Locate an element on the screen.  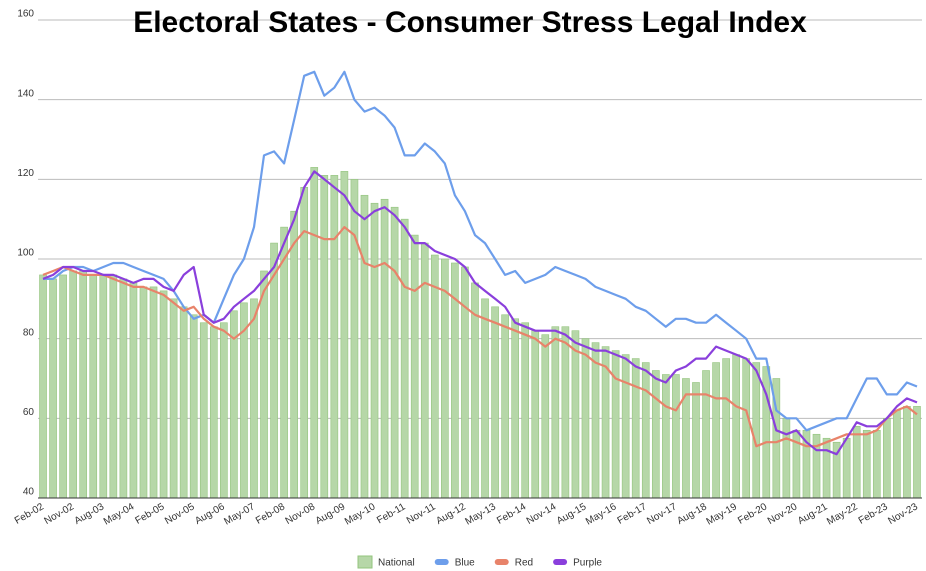
x-tick-label: Feb-23 is located at coordinates (873, 514).